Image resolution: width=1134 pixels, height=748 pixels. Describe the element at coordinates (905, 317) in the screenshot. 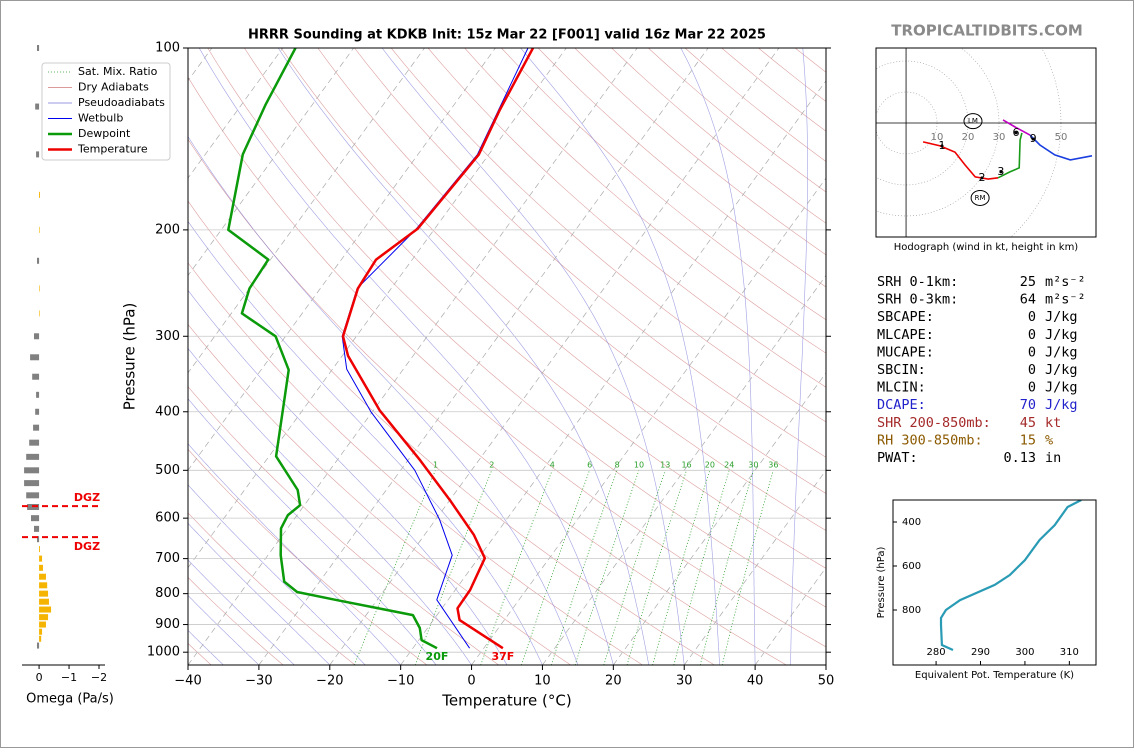

I see `parameter-label: SBCAPE:` at that location.